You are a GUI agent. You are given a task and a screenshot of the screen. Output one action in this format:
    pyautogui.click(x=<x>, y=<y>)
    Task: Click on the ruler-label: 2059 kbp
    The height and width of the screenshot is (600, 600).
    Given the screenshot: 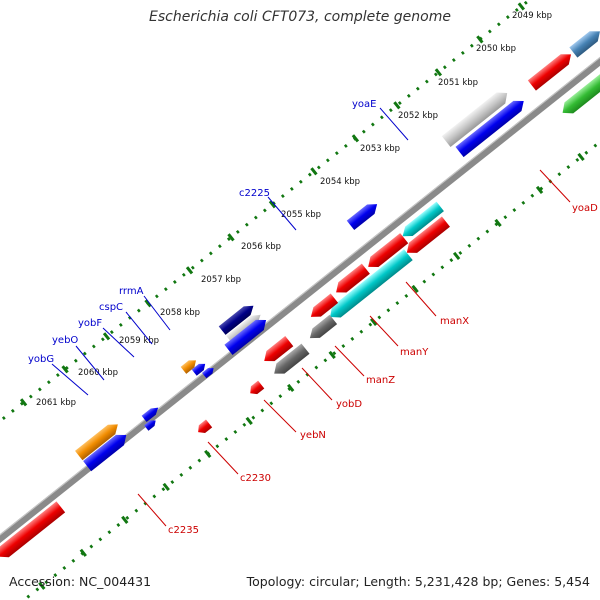 What is the action you would take?
    pyautogui.click(x=139, y=341)
    